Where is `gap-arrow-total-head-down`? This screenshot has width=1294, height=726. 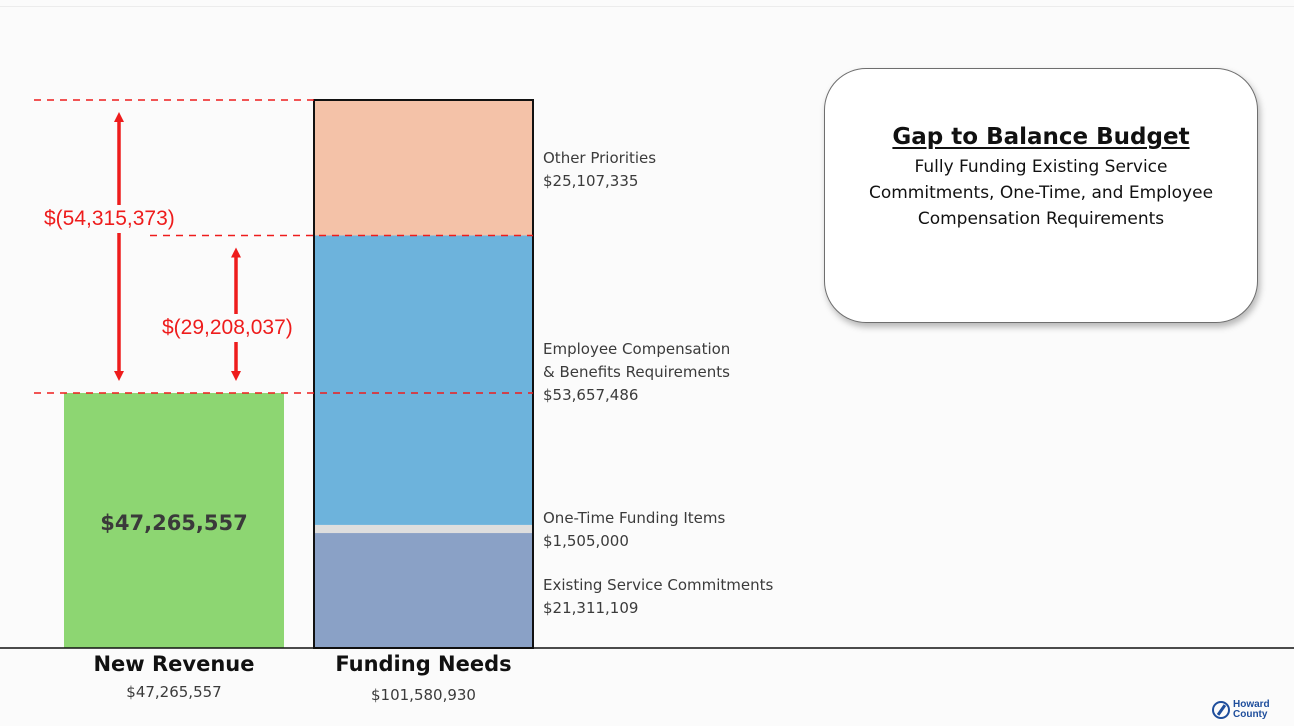 gap-arrow-total-head-down is located at coordinates (119, 376).